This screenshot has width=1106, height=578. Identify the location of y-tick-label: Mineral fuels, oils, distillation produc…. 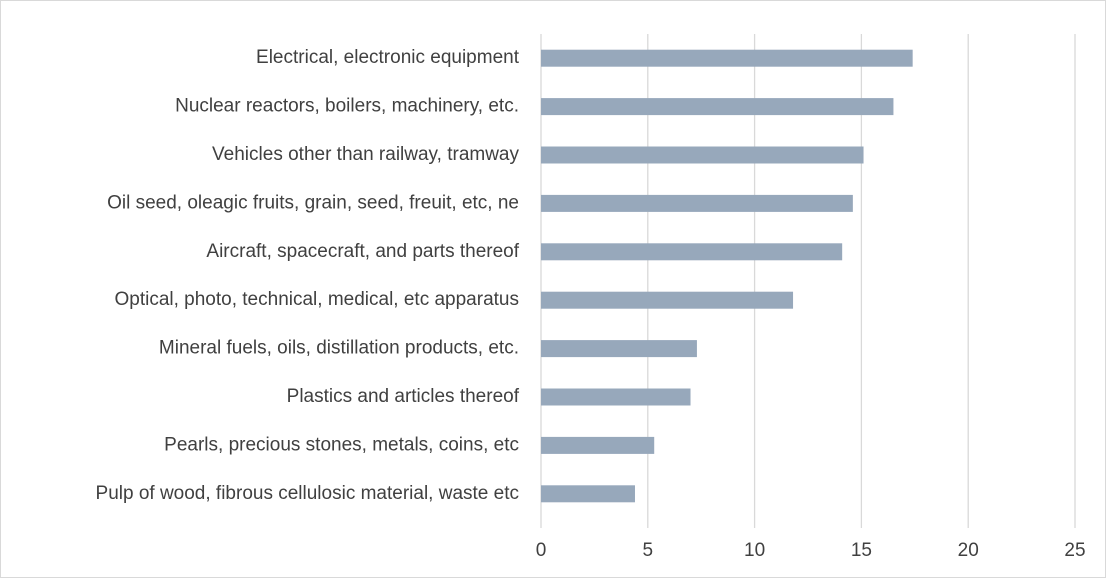
(339, 348).